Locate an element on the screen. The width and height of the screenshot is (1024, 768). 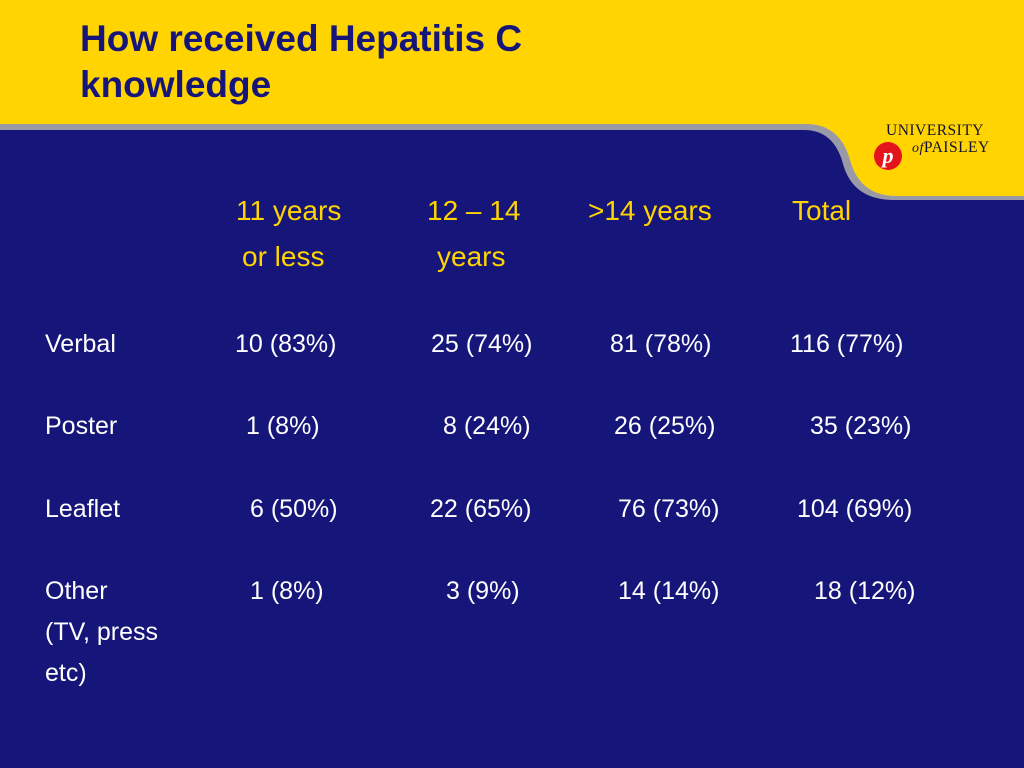
title-line-2: knowledge is located at coordinates (176, 84).